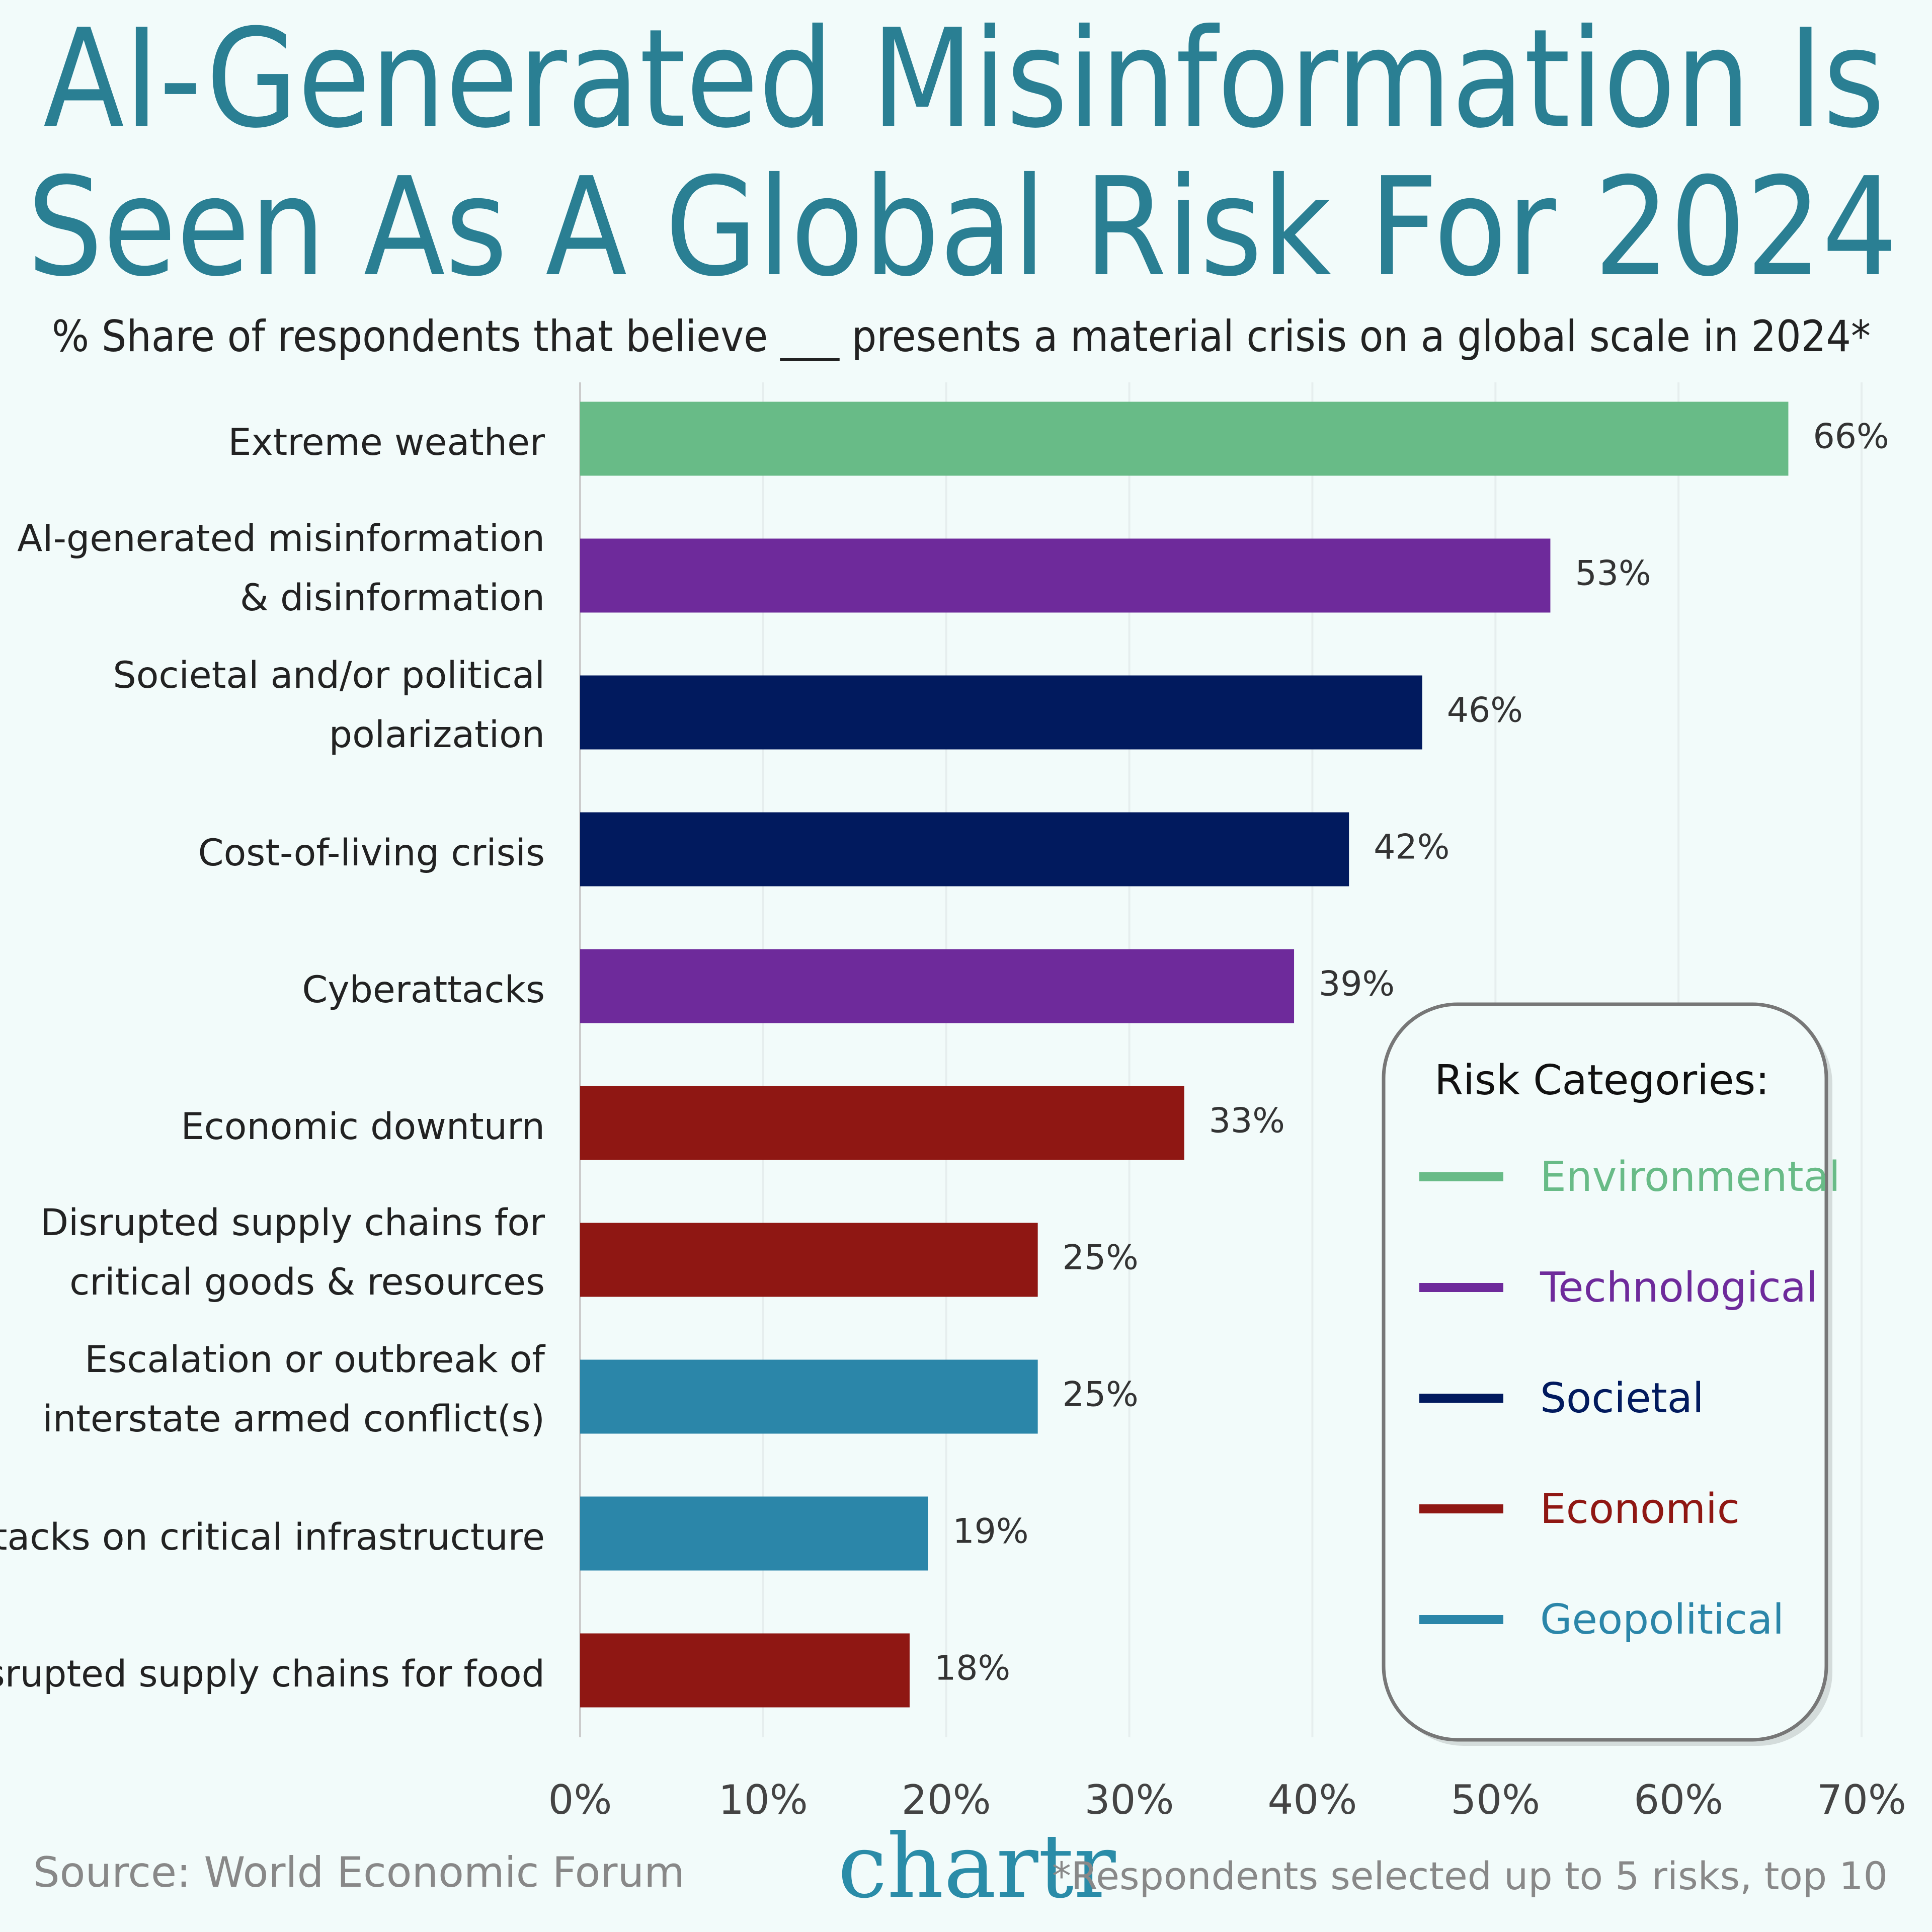 The image size is (1932, 1932). I want to click on legend-box, so click(1605, 1372).